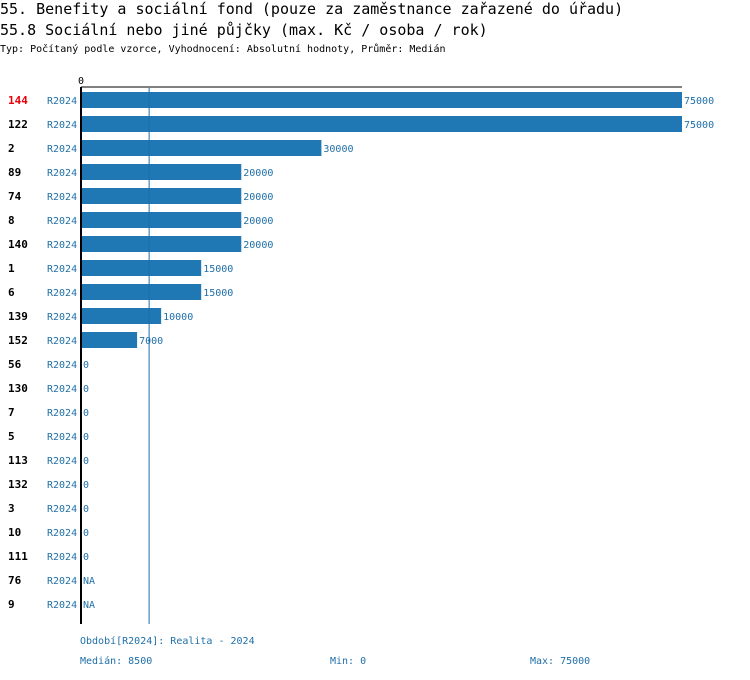 This screenshot has width=750, height=680. Describe the element at coordinates (18, 460) in the screenshot. I see `category-label: 113` at that location.